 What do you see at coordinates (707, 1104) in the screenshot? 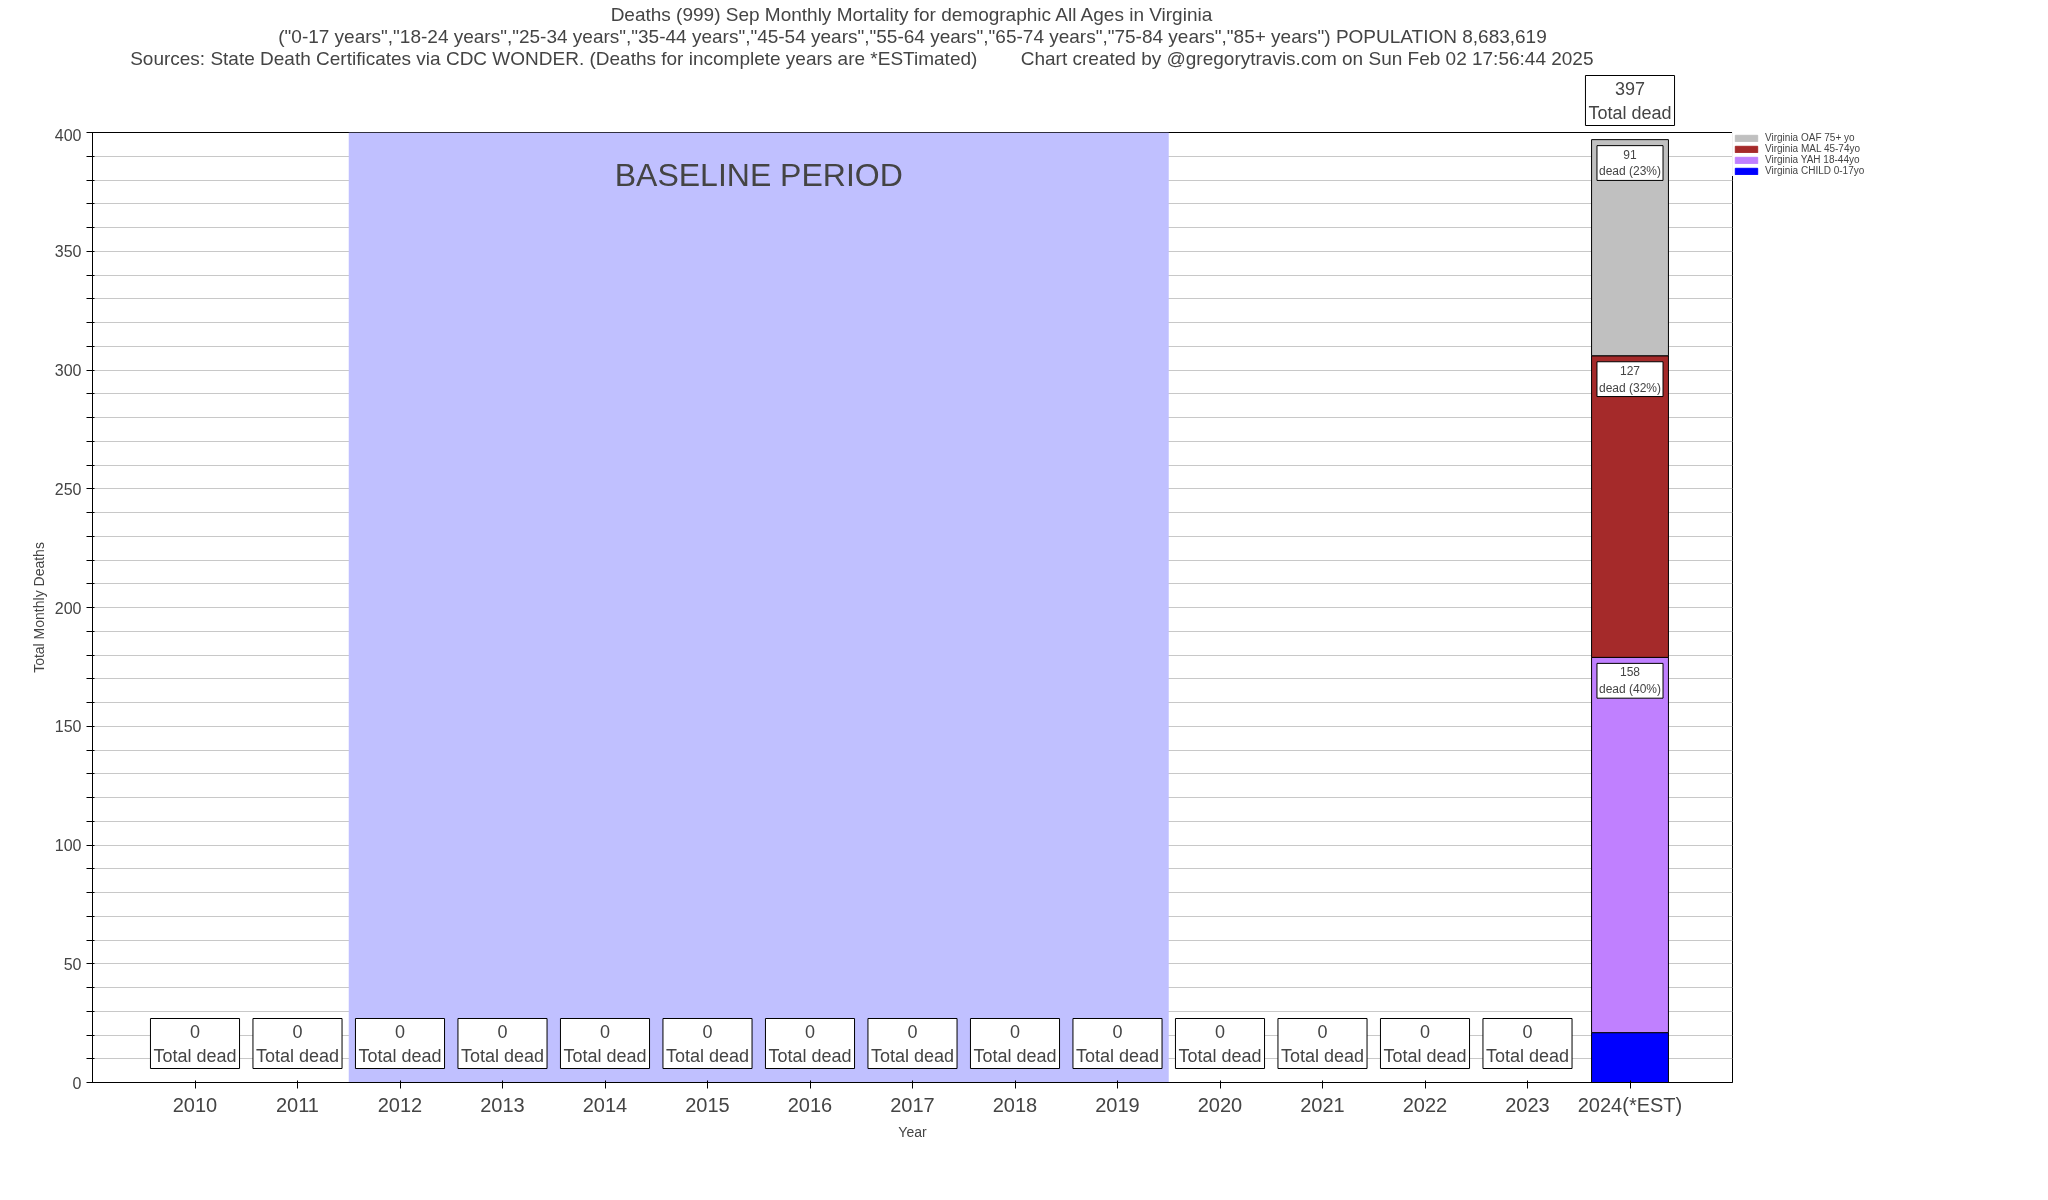
I see `x-tick-label: 2015` at bounding box center [707, 1104].